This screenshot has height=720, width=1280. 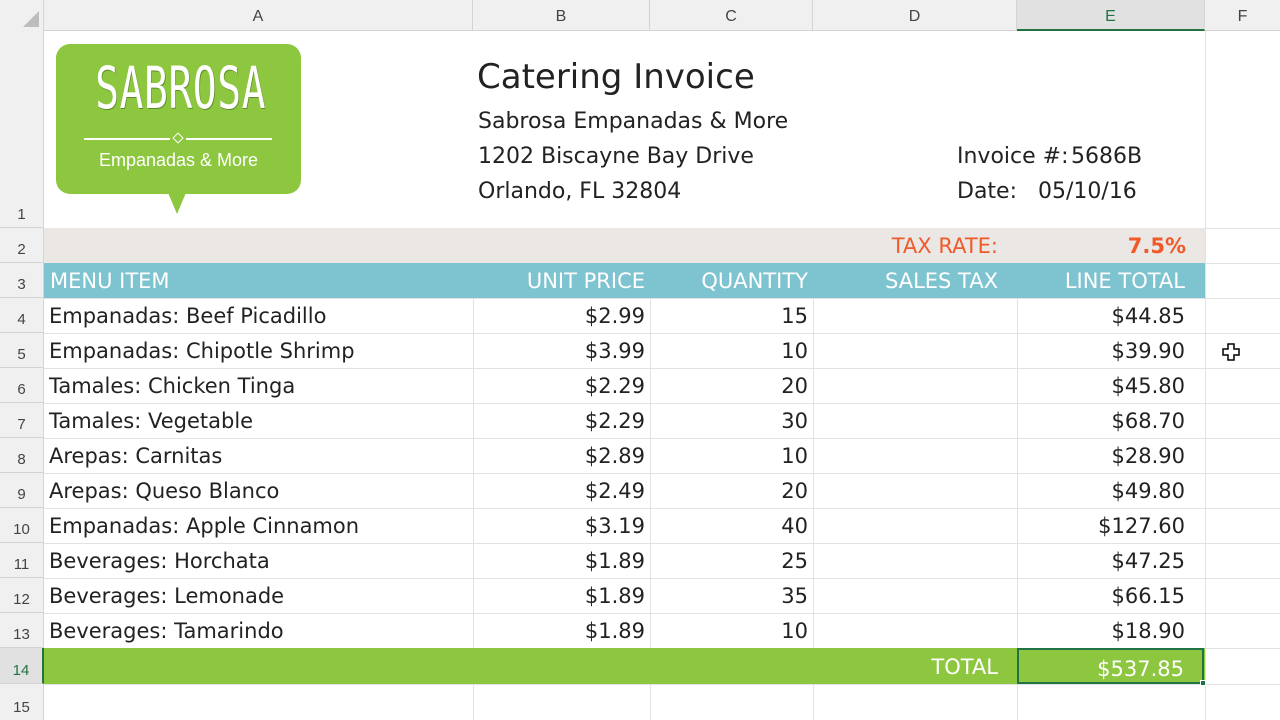 I want to click on row-header-9: 9, so click(x=22, y=490).